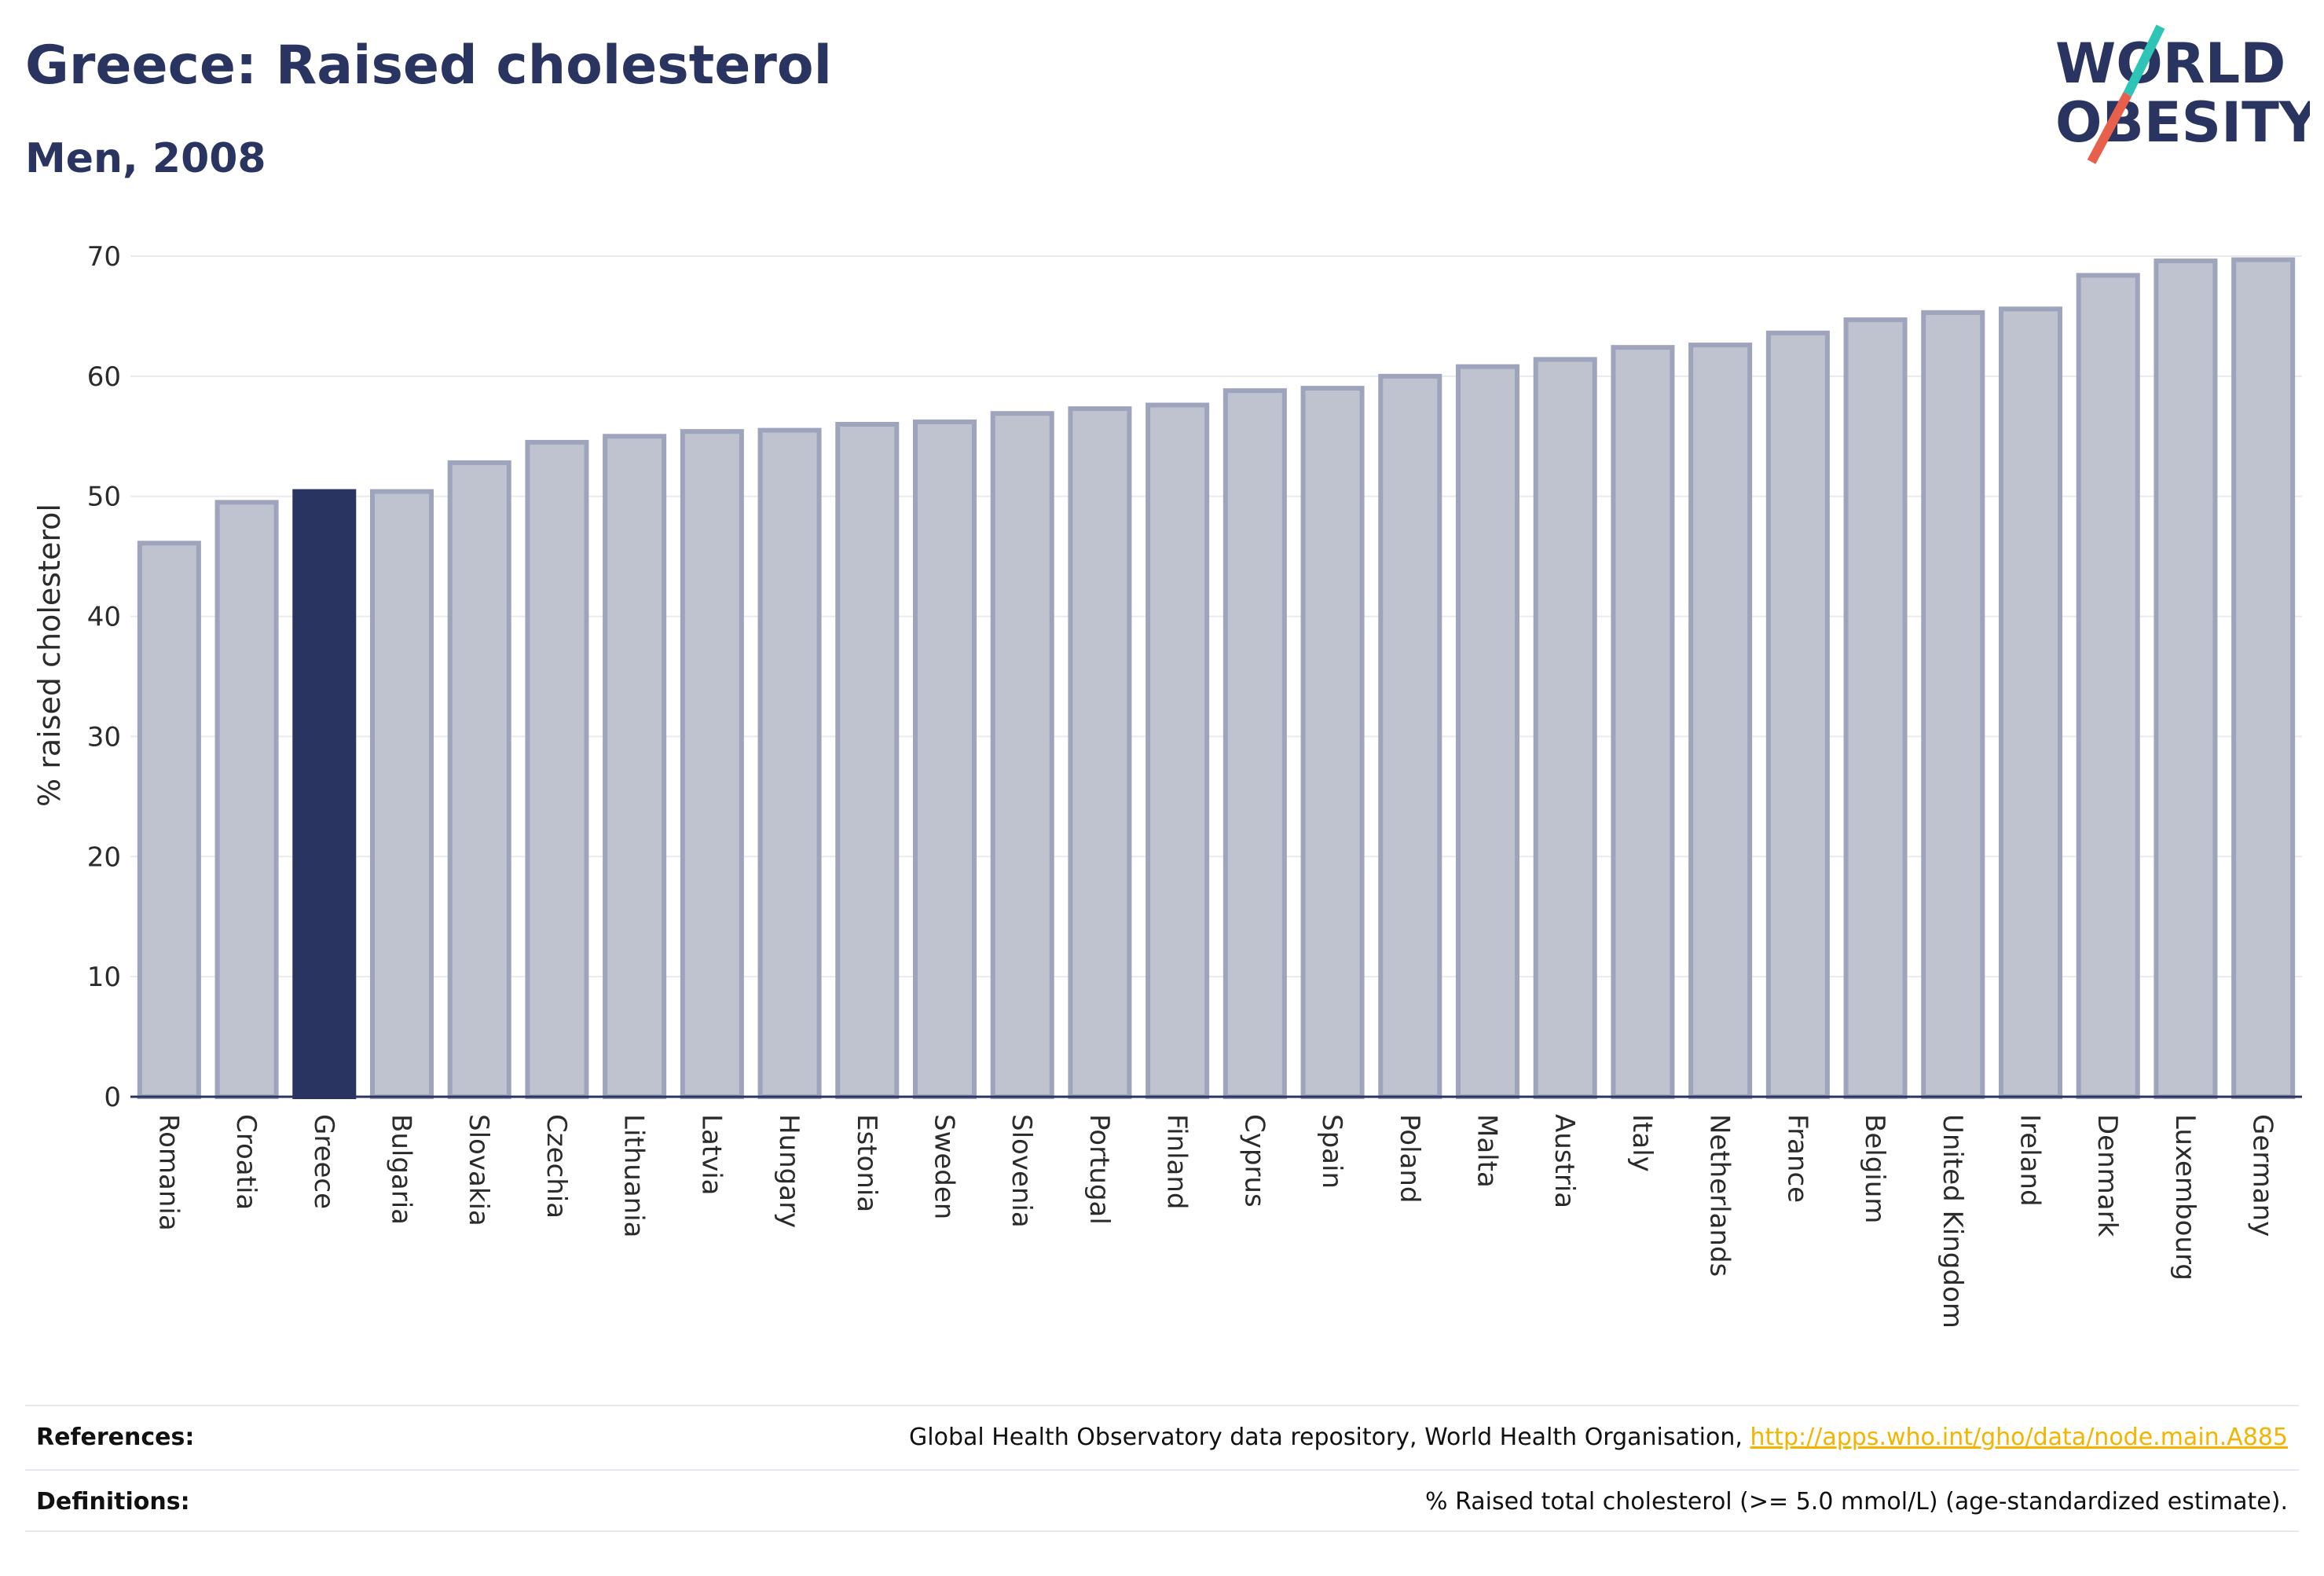 This screenshot has height=1576, width=2324. What do you see at coordinates (1021, 1171) in the screenshot?
I see `x-tick-label: Slovenia` at bounding box center [1021, 1171].